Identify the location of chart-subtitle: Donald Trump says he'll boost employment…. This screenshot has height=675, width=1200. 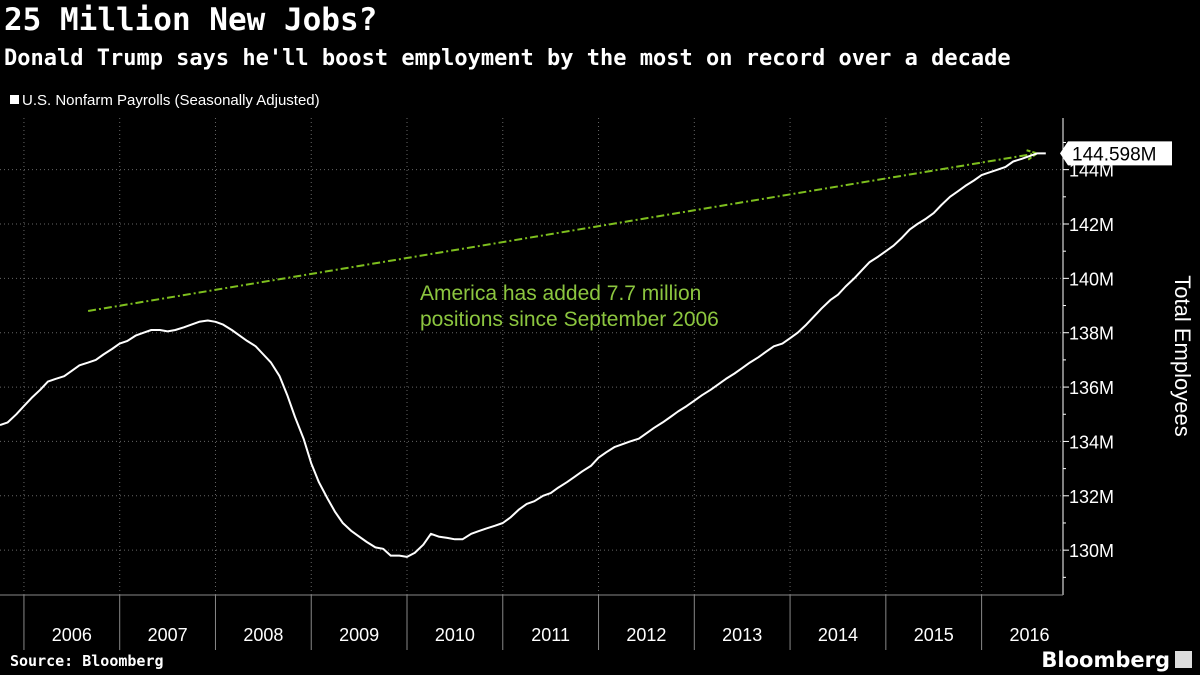
(507, 58).